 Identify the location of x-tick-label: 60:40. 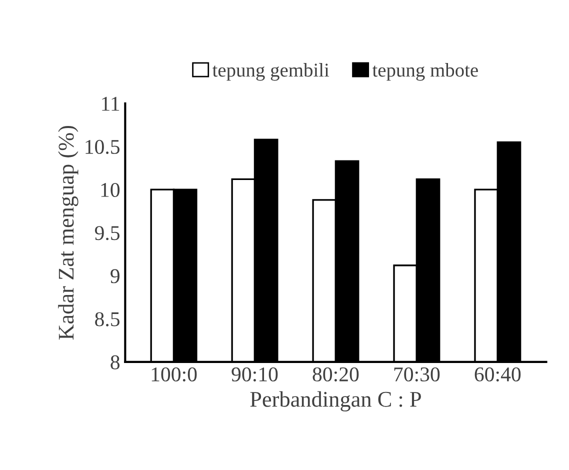
(497, 374).